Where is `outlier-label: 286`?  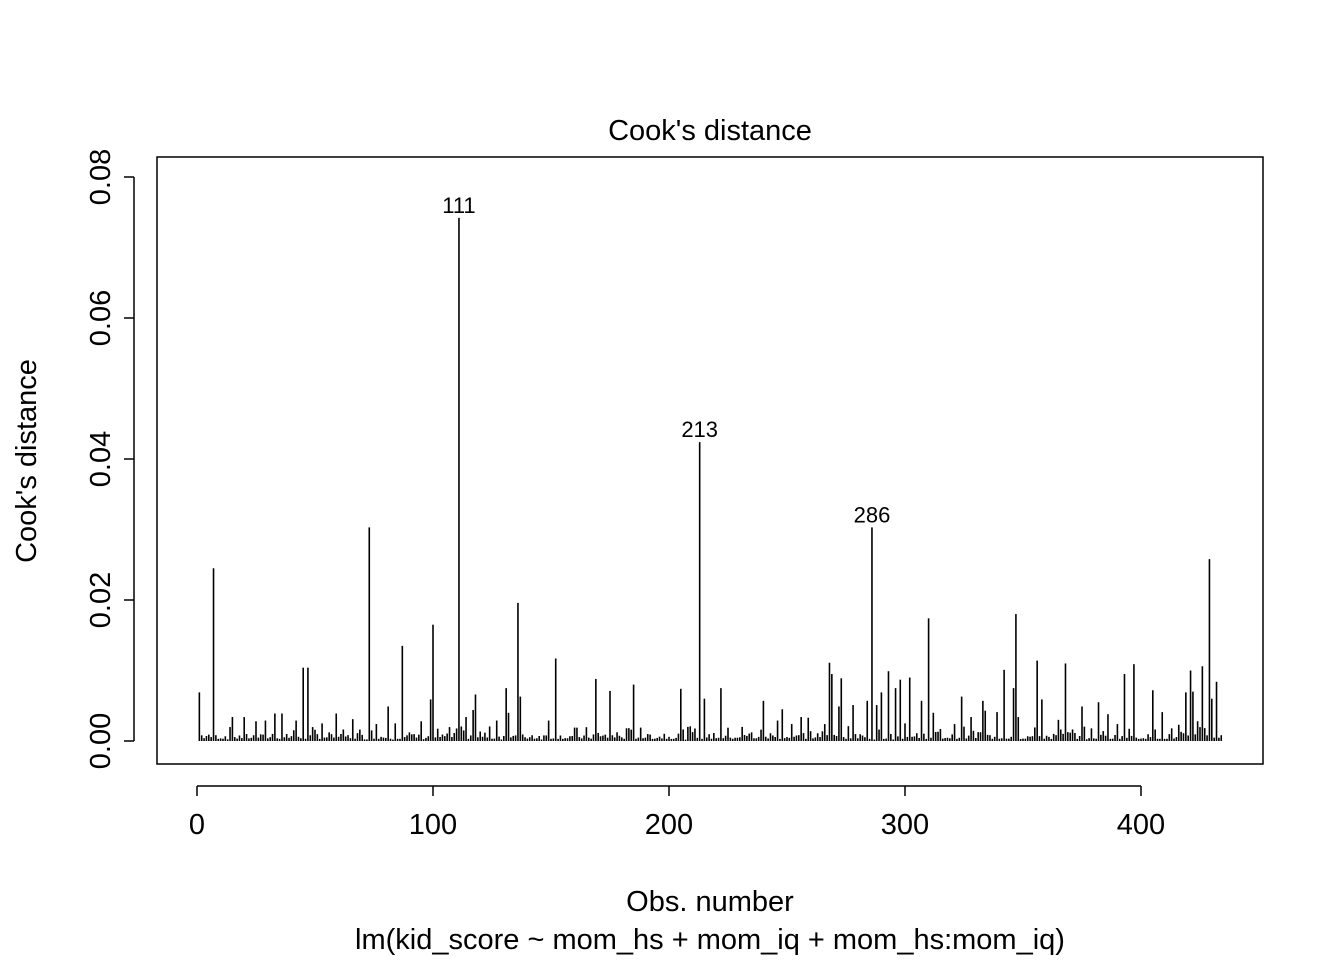
outlier-label: 286 is located at coordinates (872, 514).